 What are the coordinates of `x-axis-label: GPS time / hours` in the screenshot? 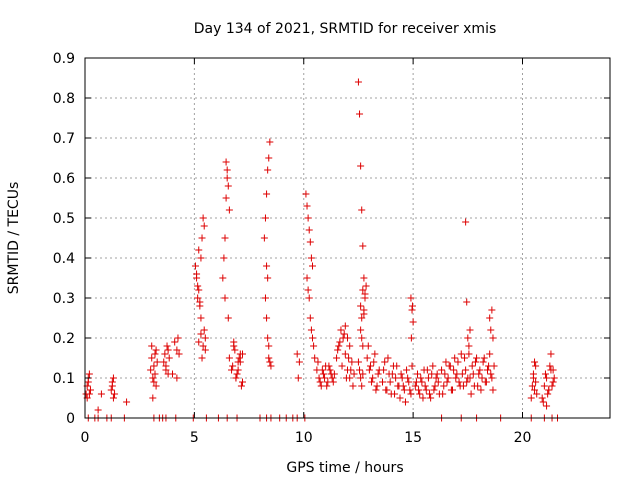 It's located at (344, 468).